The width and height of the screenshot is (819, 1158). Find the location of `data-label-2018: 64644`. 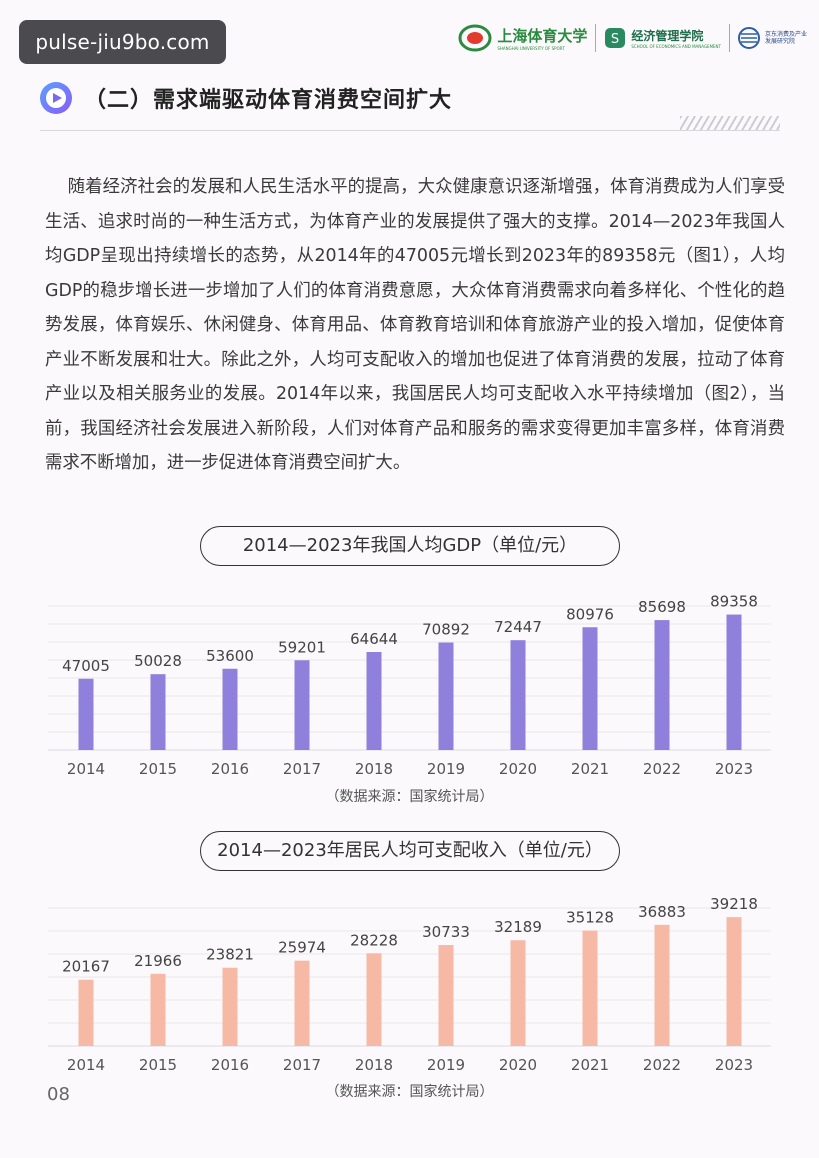

data-label-2018: 64644 is located at coordinates (374, 639).